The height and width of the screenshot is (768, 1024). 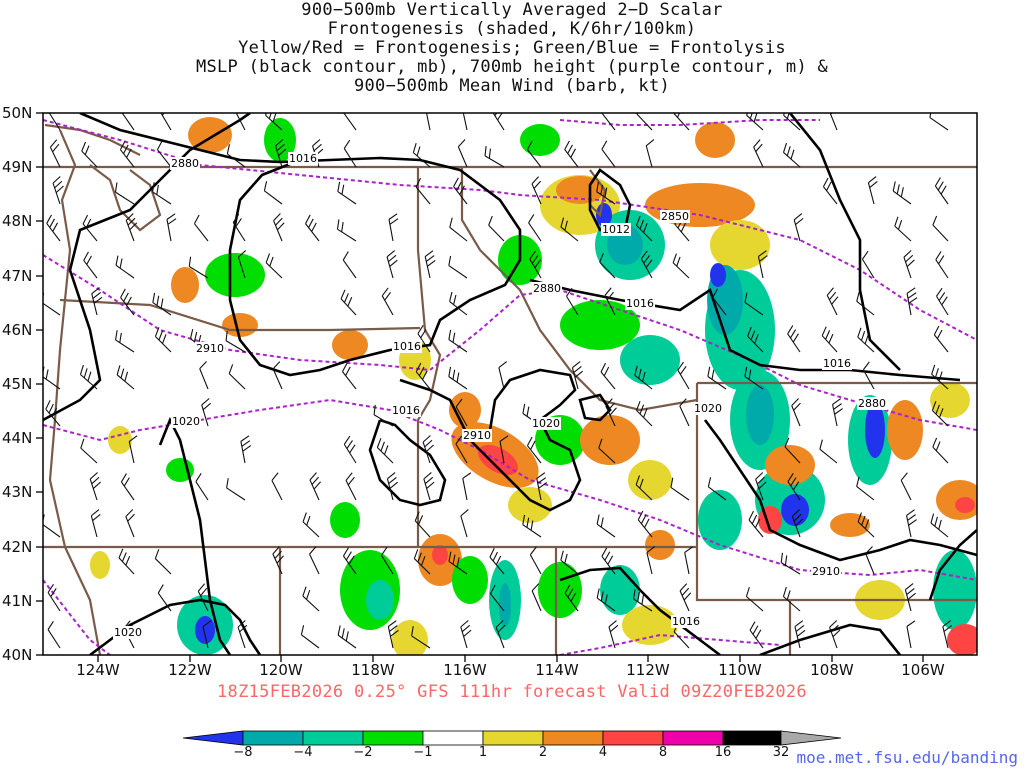 What do you see at coordinates (512, 738) in the screenshot?
I see `colorbar` at bounding box center [512, 738].